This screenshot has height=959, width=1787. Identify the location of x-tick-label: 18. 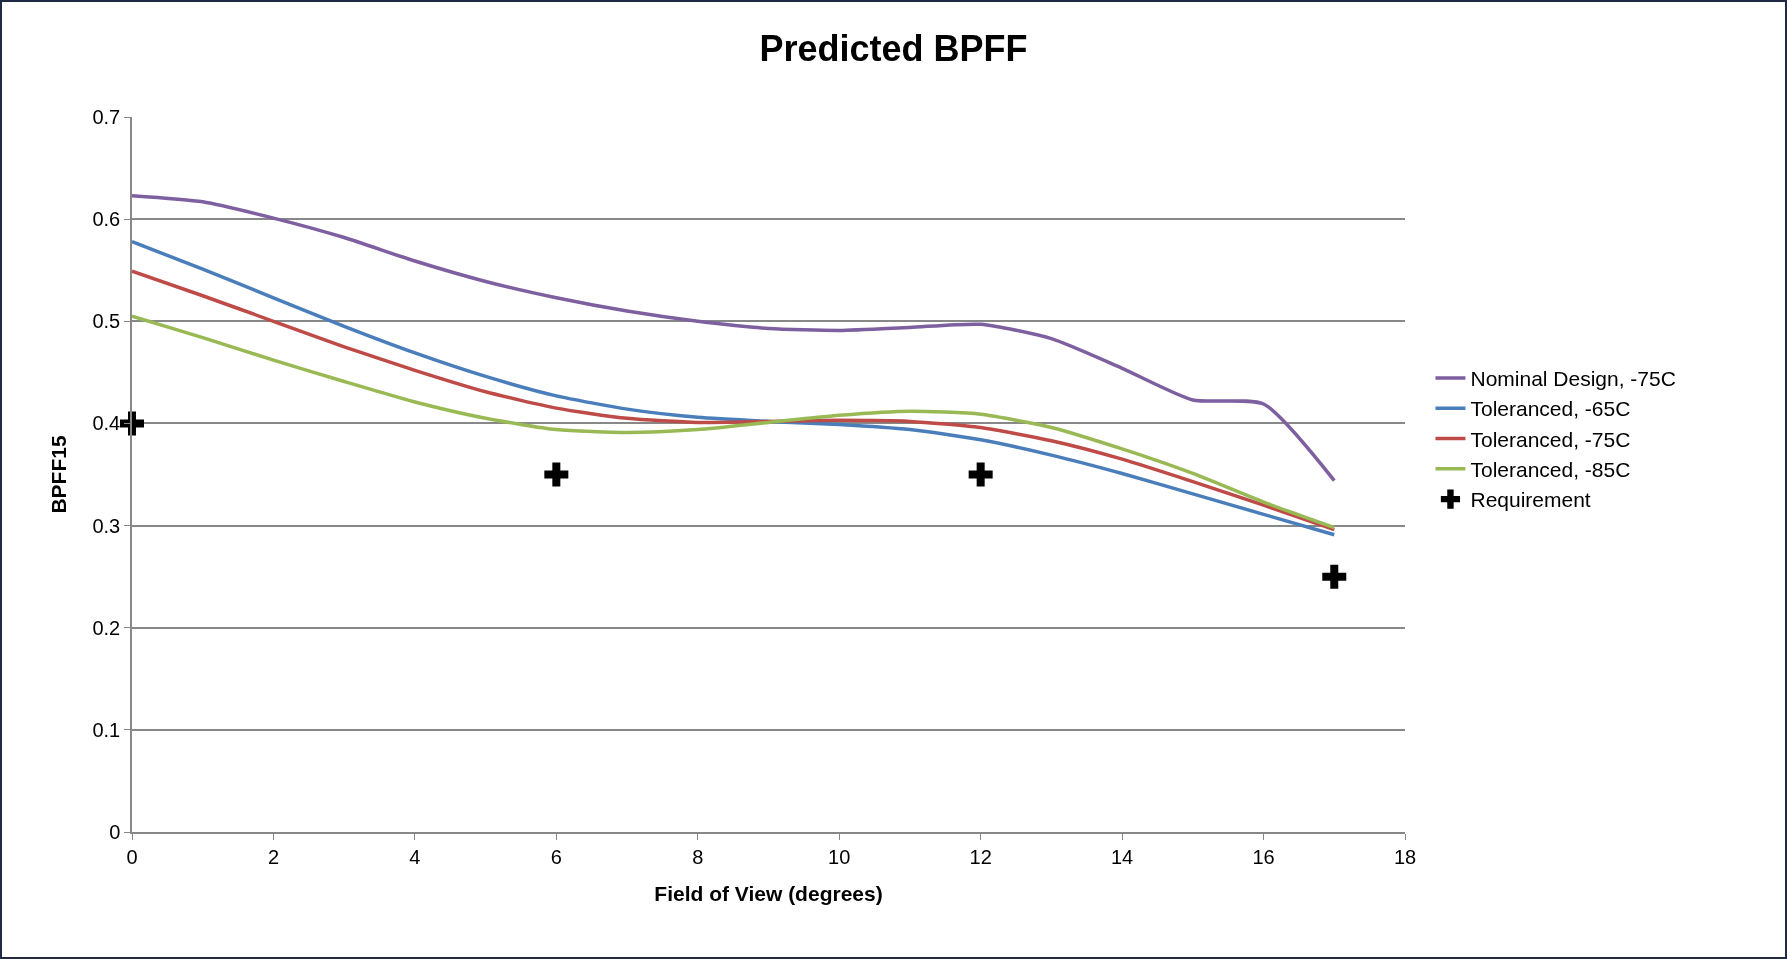
(1405, 856).